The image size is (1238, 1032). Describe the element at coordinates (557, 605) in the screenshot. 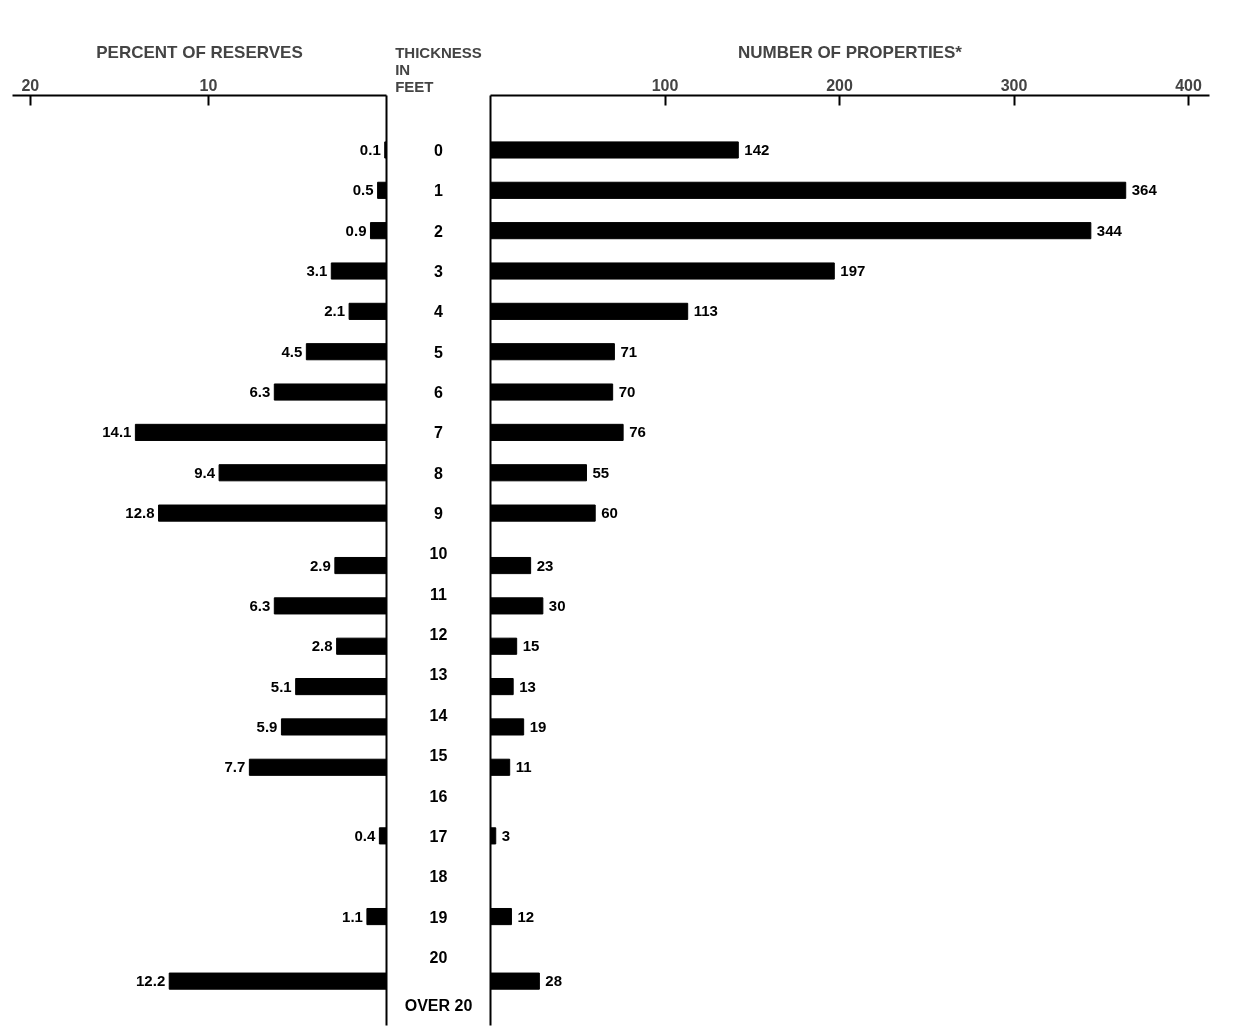

I see `data-label: 30` at that location.